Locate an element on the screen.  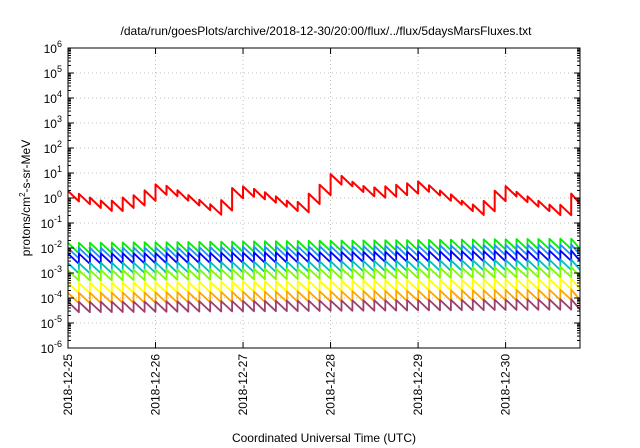
y-tick-exponent: 5 is located at coordinates (59, 69).